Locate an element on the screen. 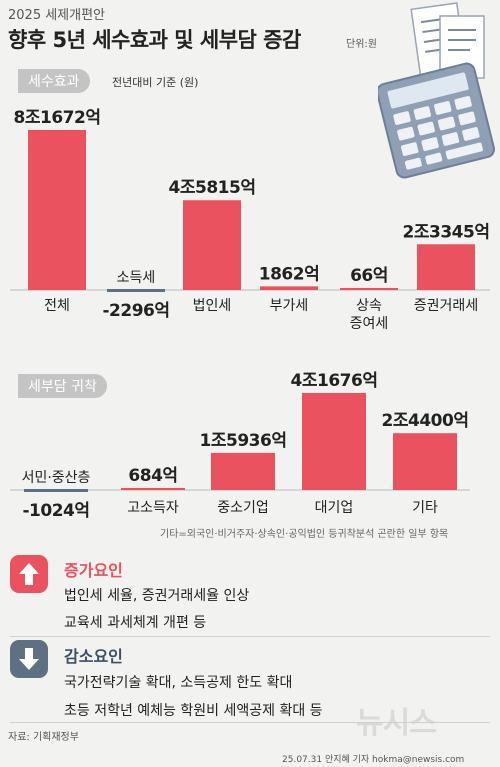 This screenshot has height=767, width=500. newsis-logo: 뉴시스 is located at coordinates (396, 723).